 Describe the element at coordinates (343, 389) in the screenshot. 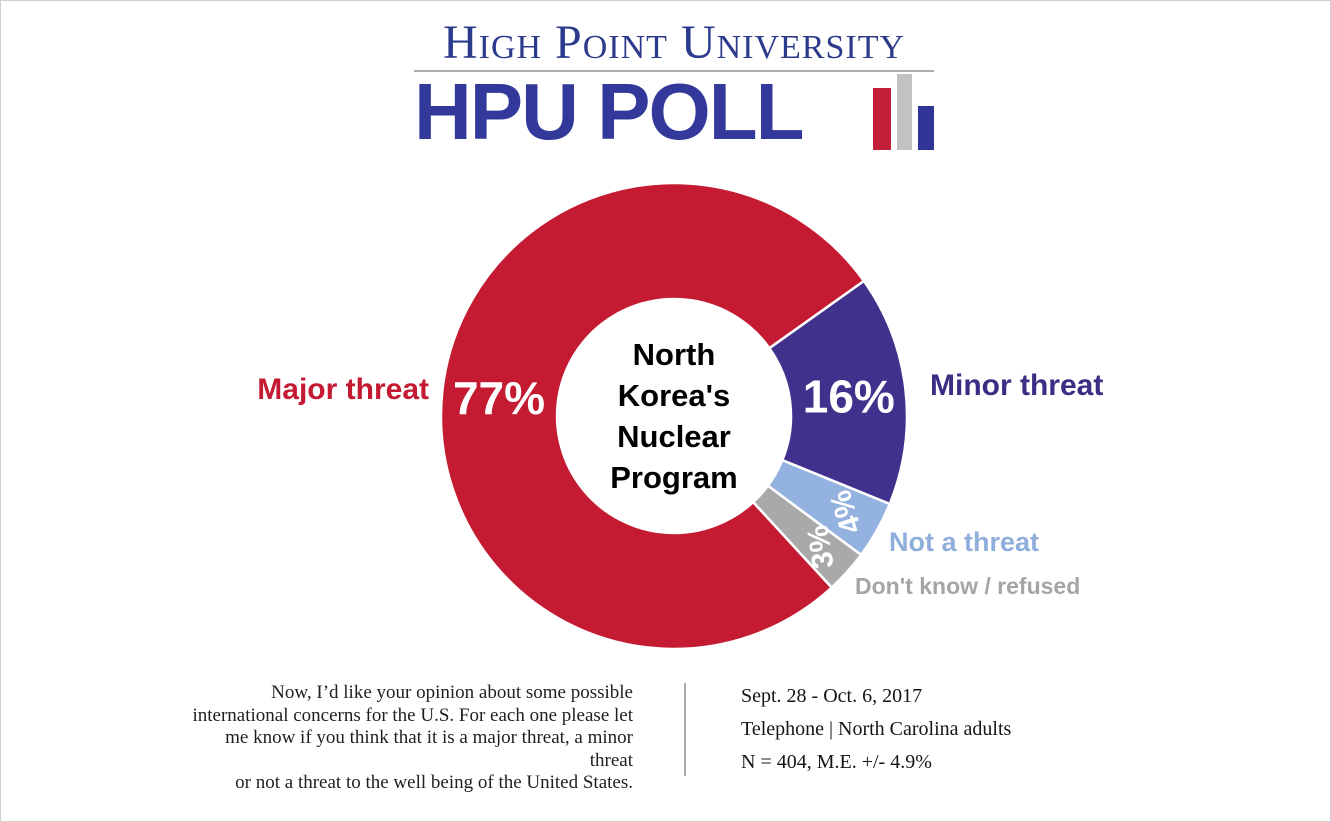

I see `label-major-threat: Major threat` at that location.